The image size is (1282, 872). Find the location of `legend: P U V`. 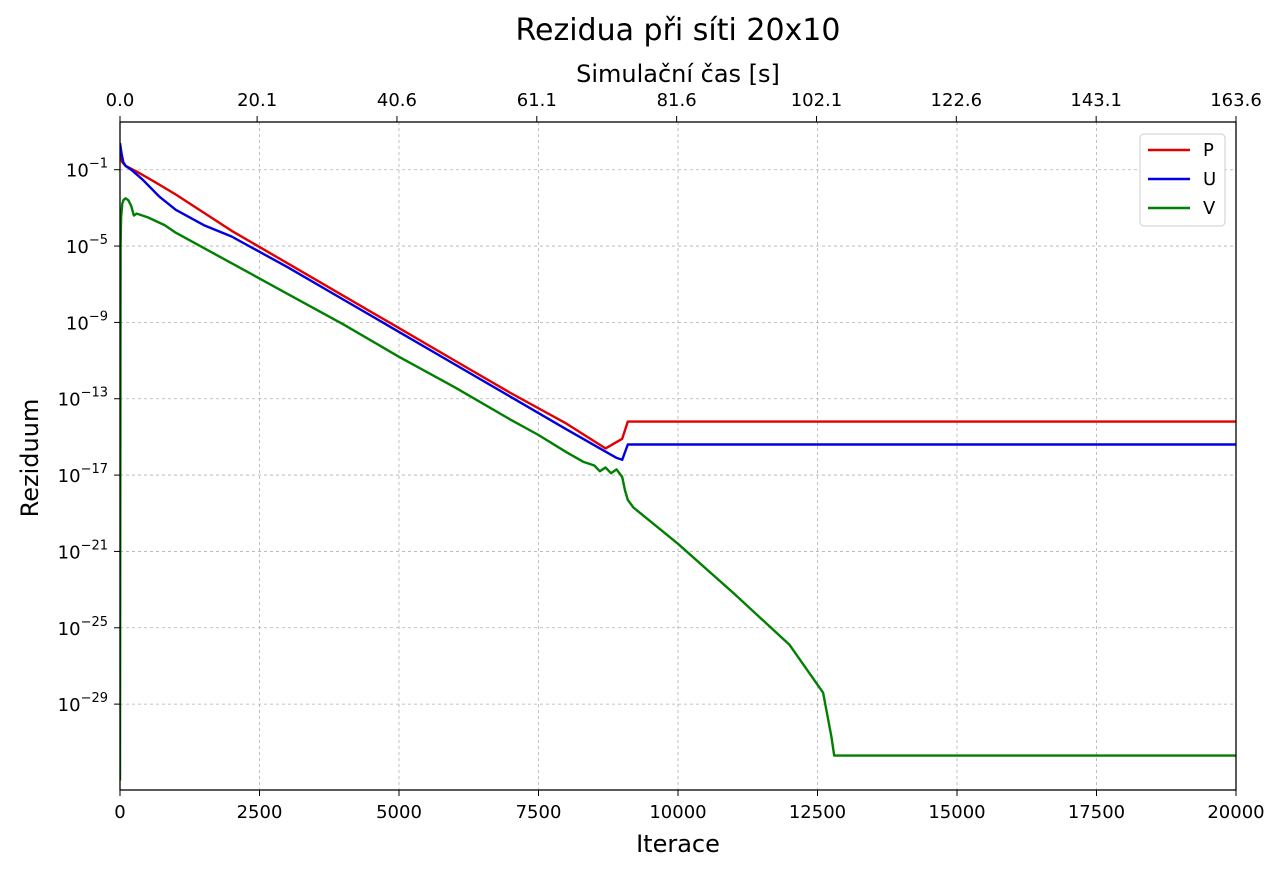

legend: P U V is located at coordinates (1182, 180).